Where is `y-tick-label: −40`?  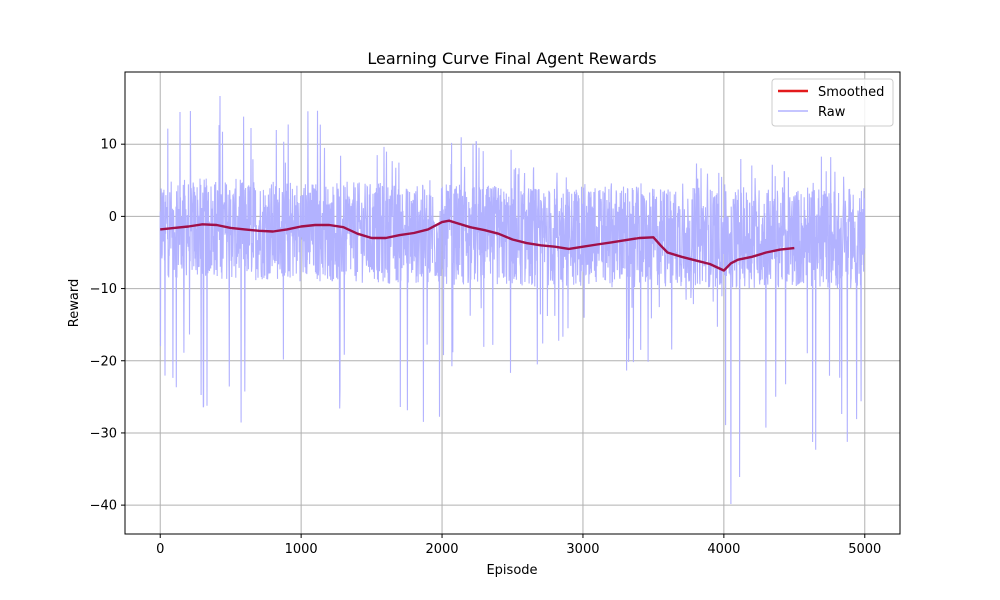
y-tick-label: −40 is located at coordinates (103, 506).